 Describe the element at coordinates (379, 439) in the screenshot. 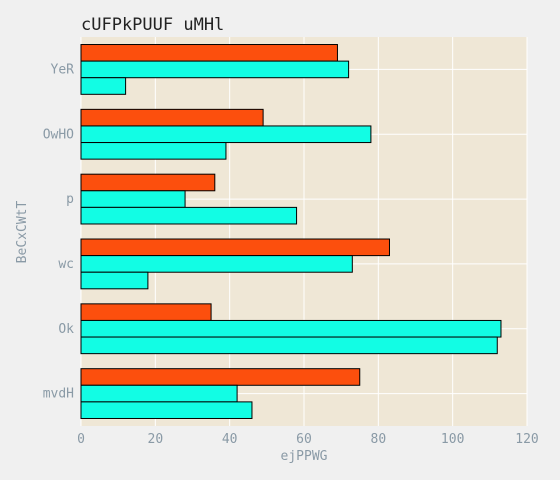

I see `x-tick-label: 80` at that location.